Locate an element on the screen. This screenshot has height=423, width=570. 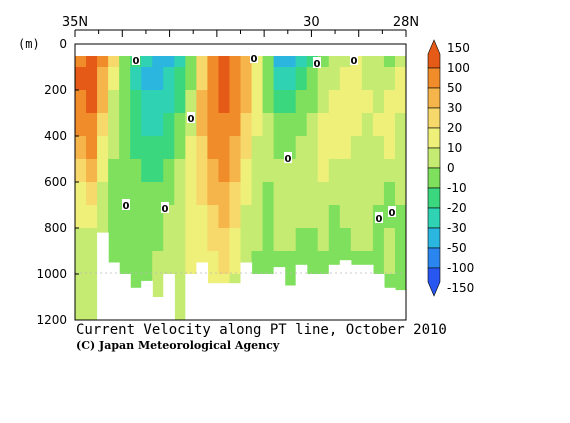
credit-line: (C) Japan Meteorological Agency is located at coordinates (178, 345).